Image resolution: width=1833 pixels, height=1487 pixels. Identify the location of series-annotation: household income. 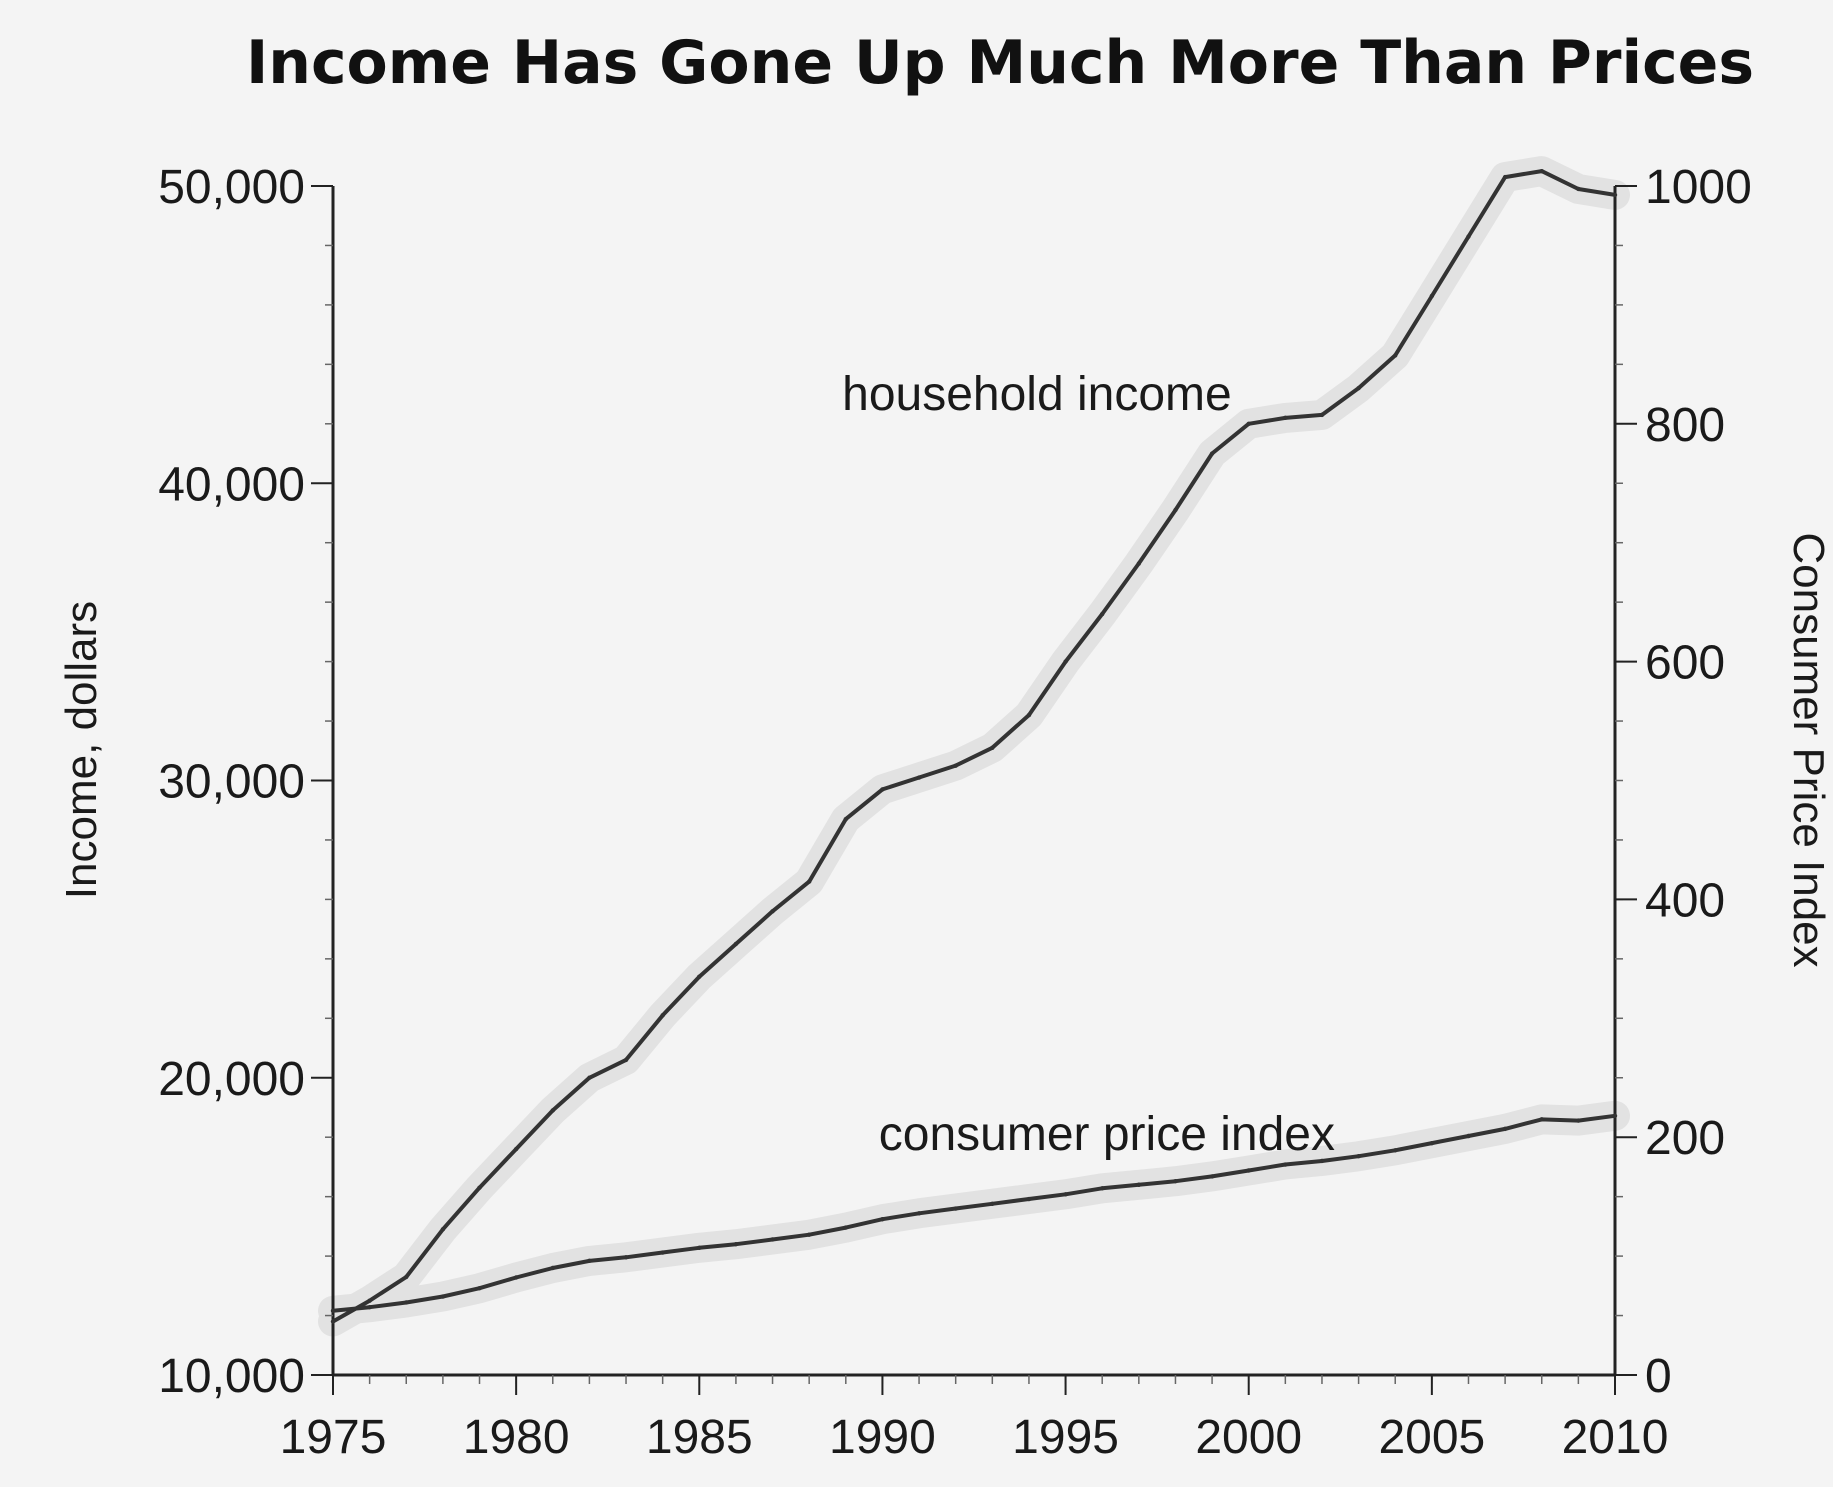
(1037, 394).